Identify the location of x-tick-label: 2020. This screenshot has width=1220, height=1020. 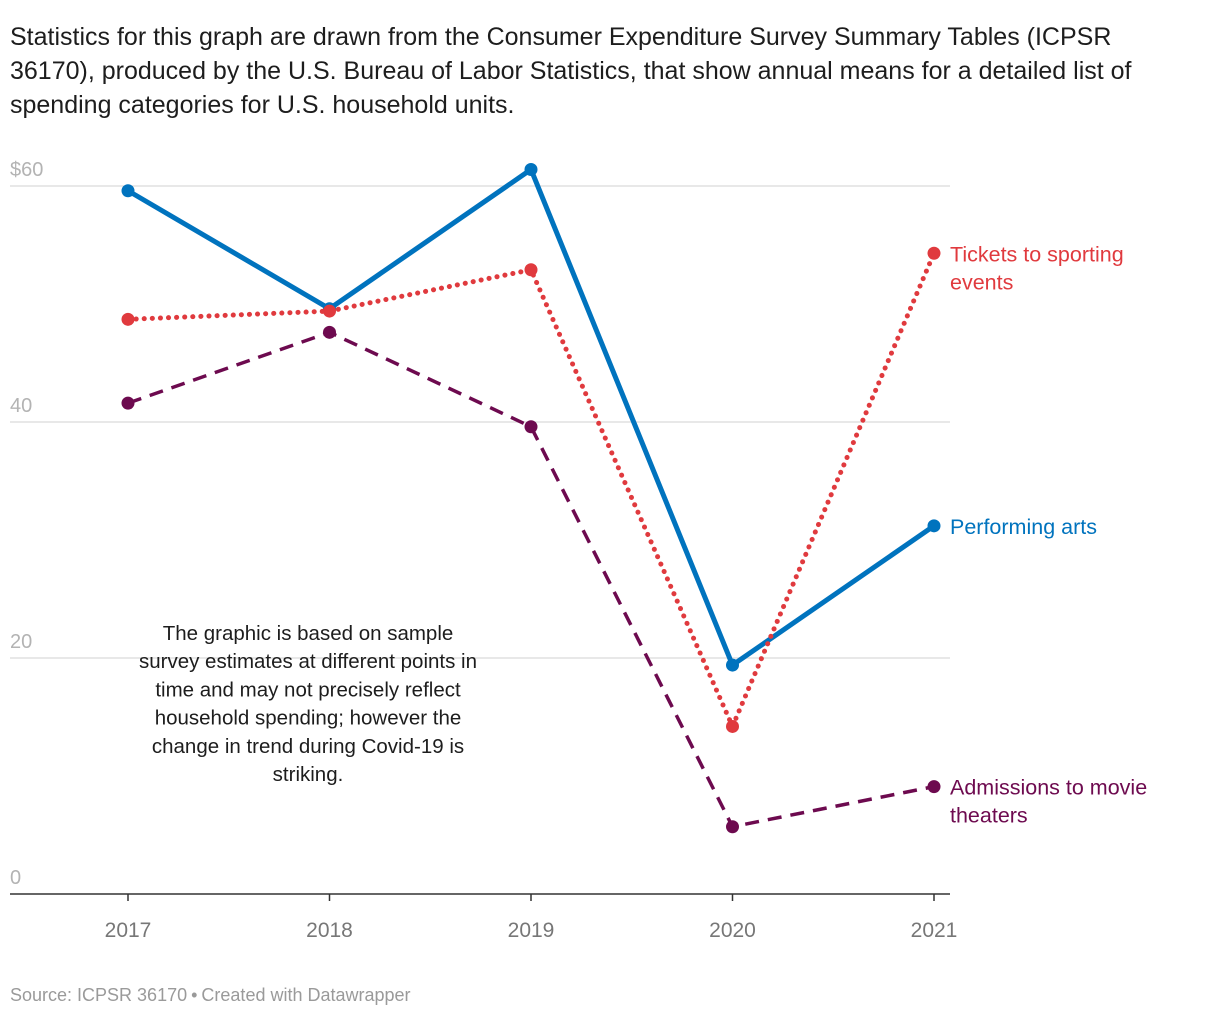
(732, 930).